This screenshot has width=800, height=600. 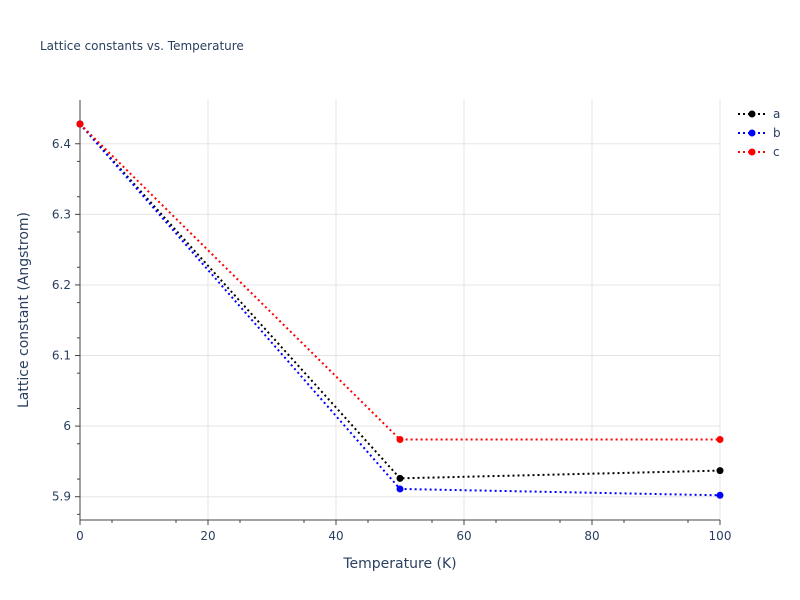 What do you see at coordinates (61, 356) in the screenshot?
I see `y-tick-label: 6.1` at bounding box center [61, 356].